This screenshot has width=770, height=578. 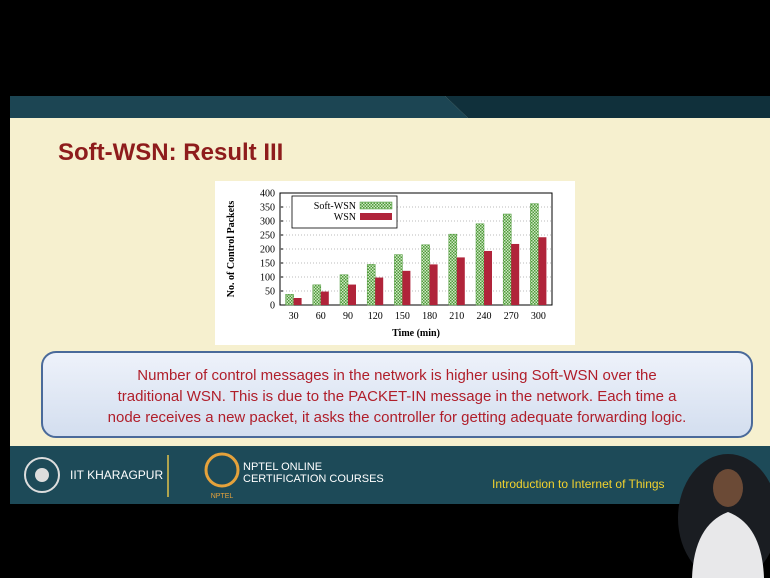 What do you see at coordinates (345, 217) in the screenshot?
I see `legend-label: WSN` at bounding box center [345, 217].